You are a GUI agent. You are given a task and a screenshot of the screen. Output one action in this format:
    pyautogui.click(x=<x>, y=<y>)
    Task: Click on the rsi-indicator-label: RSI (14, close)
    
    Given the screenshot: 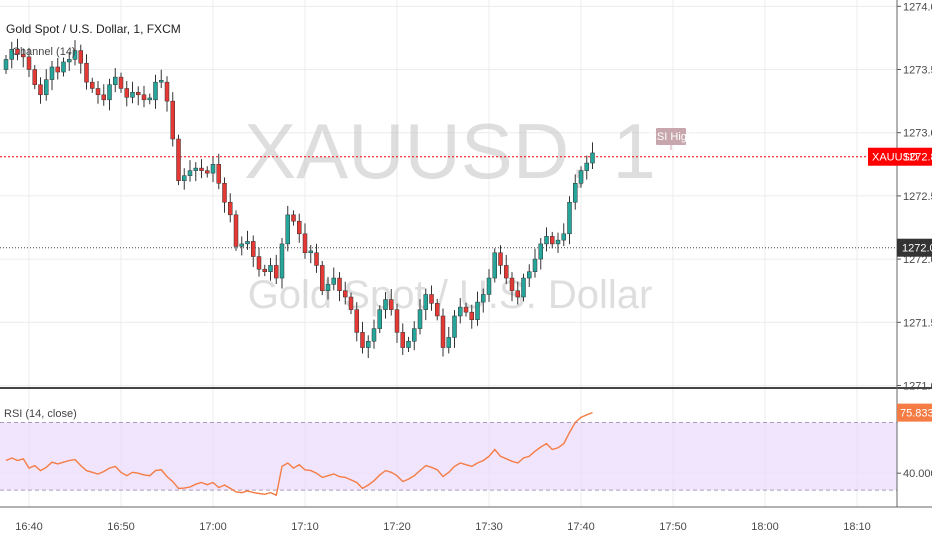 What is the action you would take?
    pyautogui.click(x=40, y=414)
    